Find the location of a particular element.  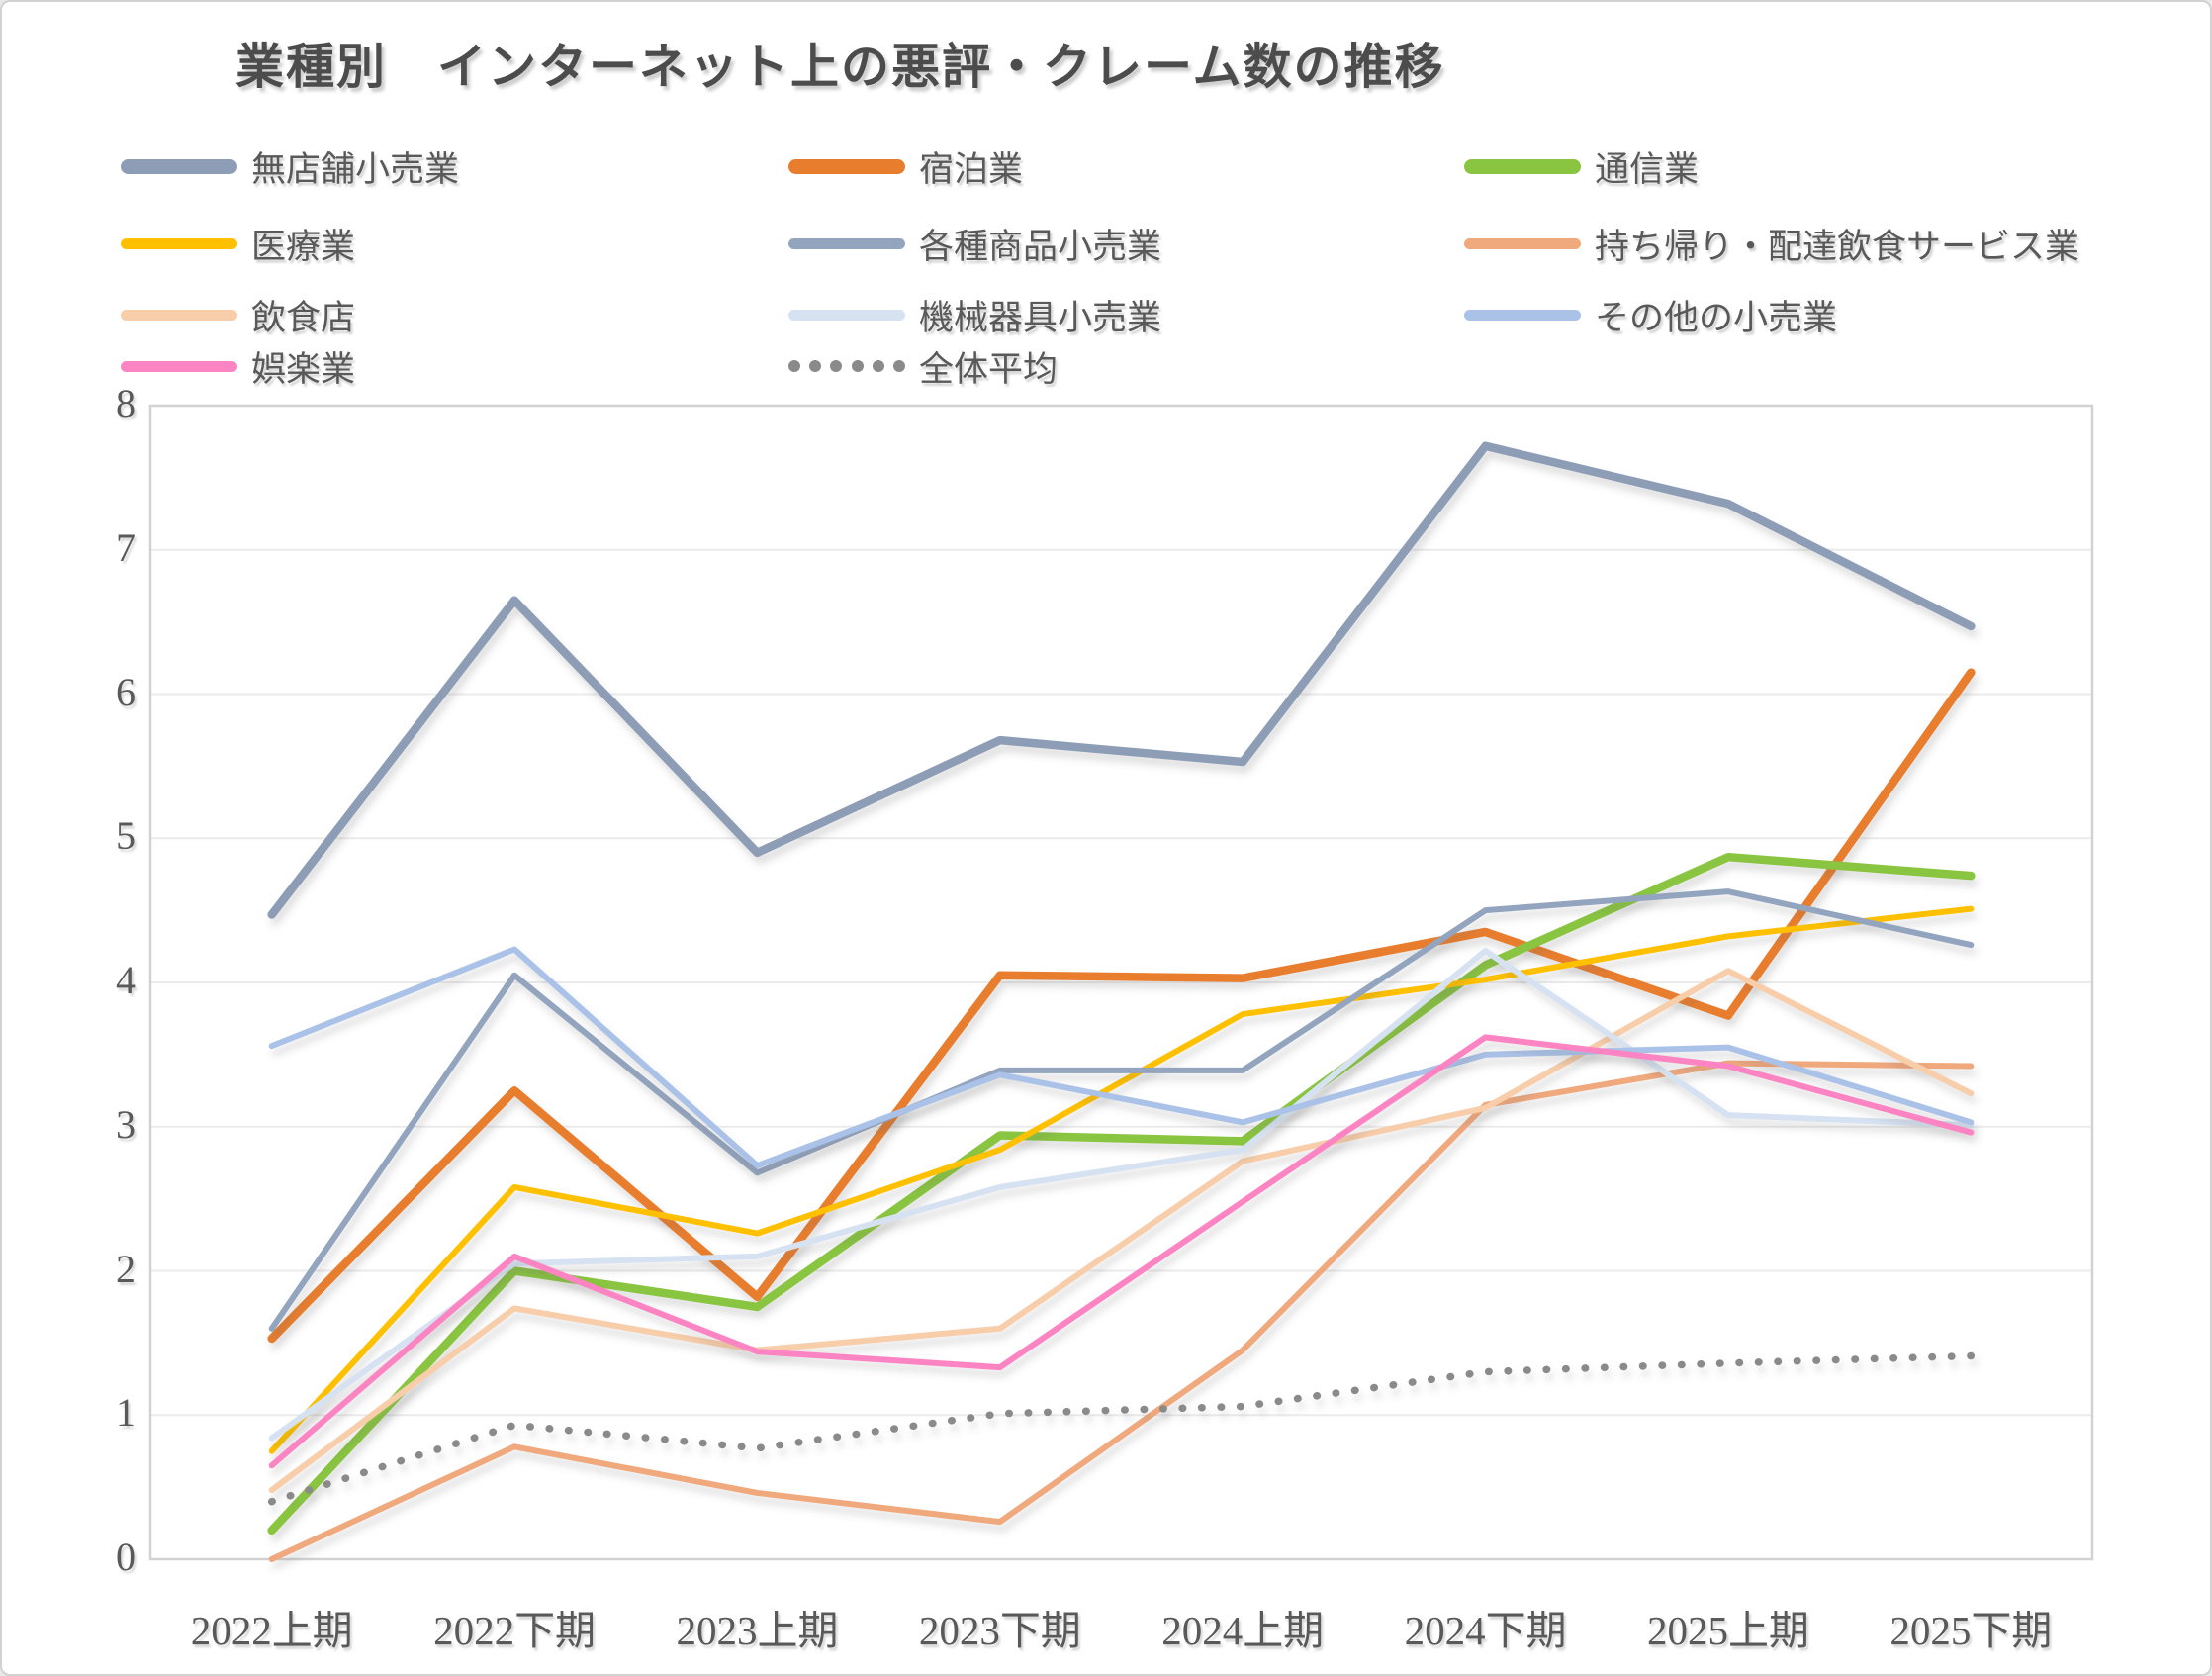

x-axis-label: 2022上期 is located at coordinates (271, 1630).